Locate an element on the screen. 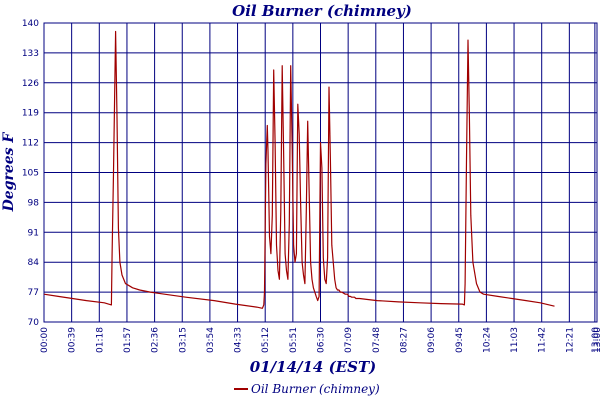 The width and height of the screenshot is (600, 400). x-tick-label: 11:03 is located at coordinates (515, 340).